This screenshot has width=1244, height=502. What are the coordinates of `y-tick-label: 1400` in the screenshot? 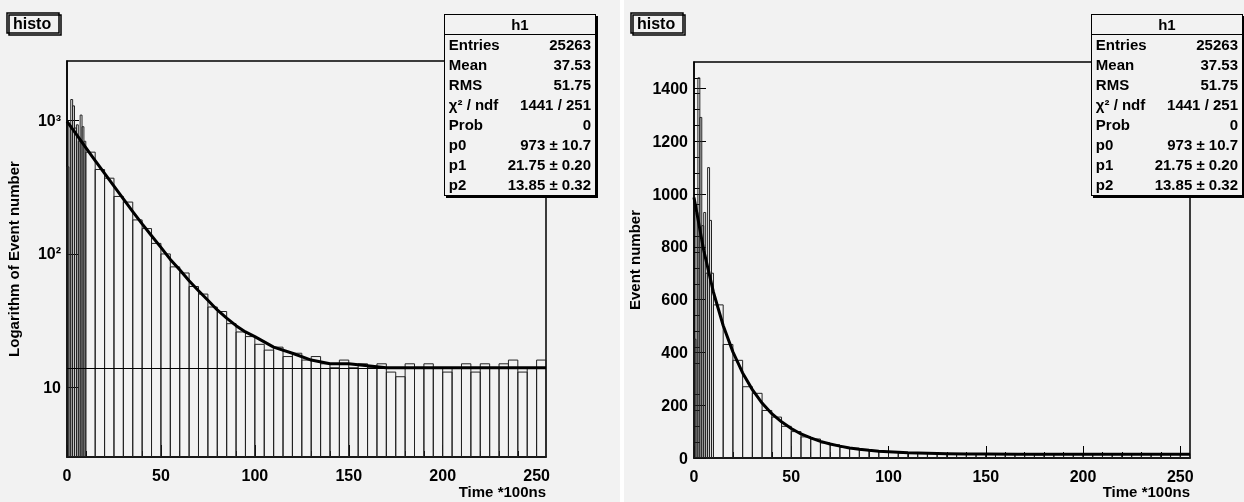 It's located at (670, 88).